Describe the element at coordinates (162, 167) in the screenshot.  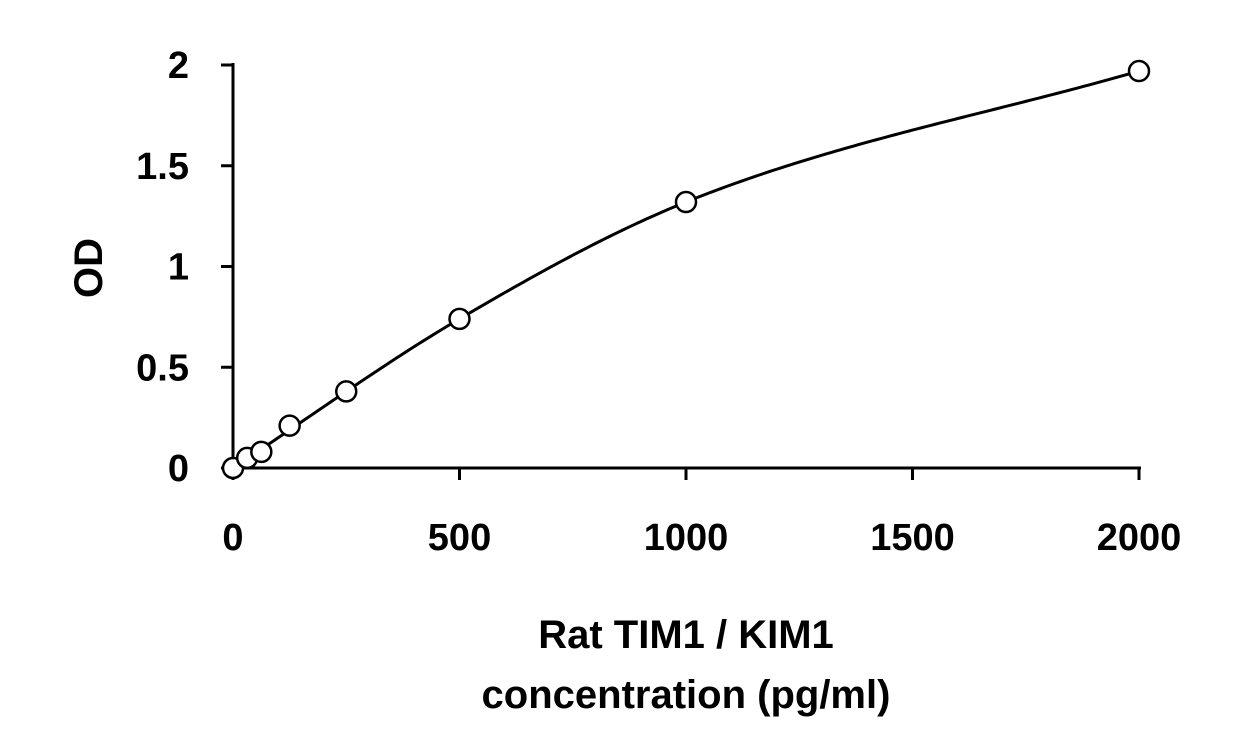
I see `y-tick-label: 1.5` at that location.